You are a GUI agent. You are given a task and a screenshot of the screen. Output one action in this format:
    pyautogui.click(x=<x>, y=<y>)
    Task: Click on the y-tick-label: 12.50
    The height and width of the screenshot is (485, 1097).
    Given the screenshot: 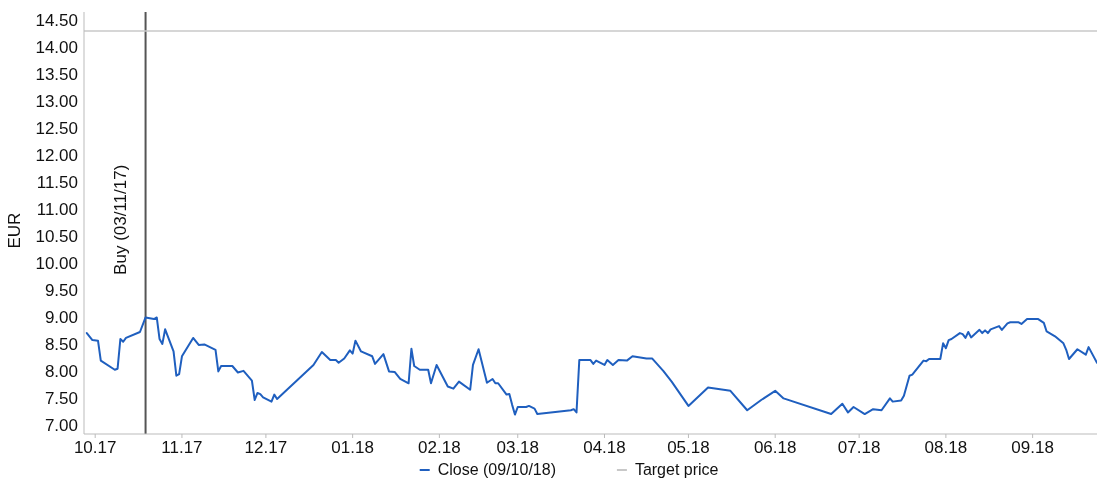 What is the action you would take?
    pyautogui.click(x=56, y=128)
    